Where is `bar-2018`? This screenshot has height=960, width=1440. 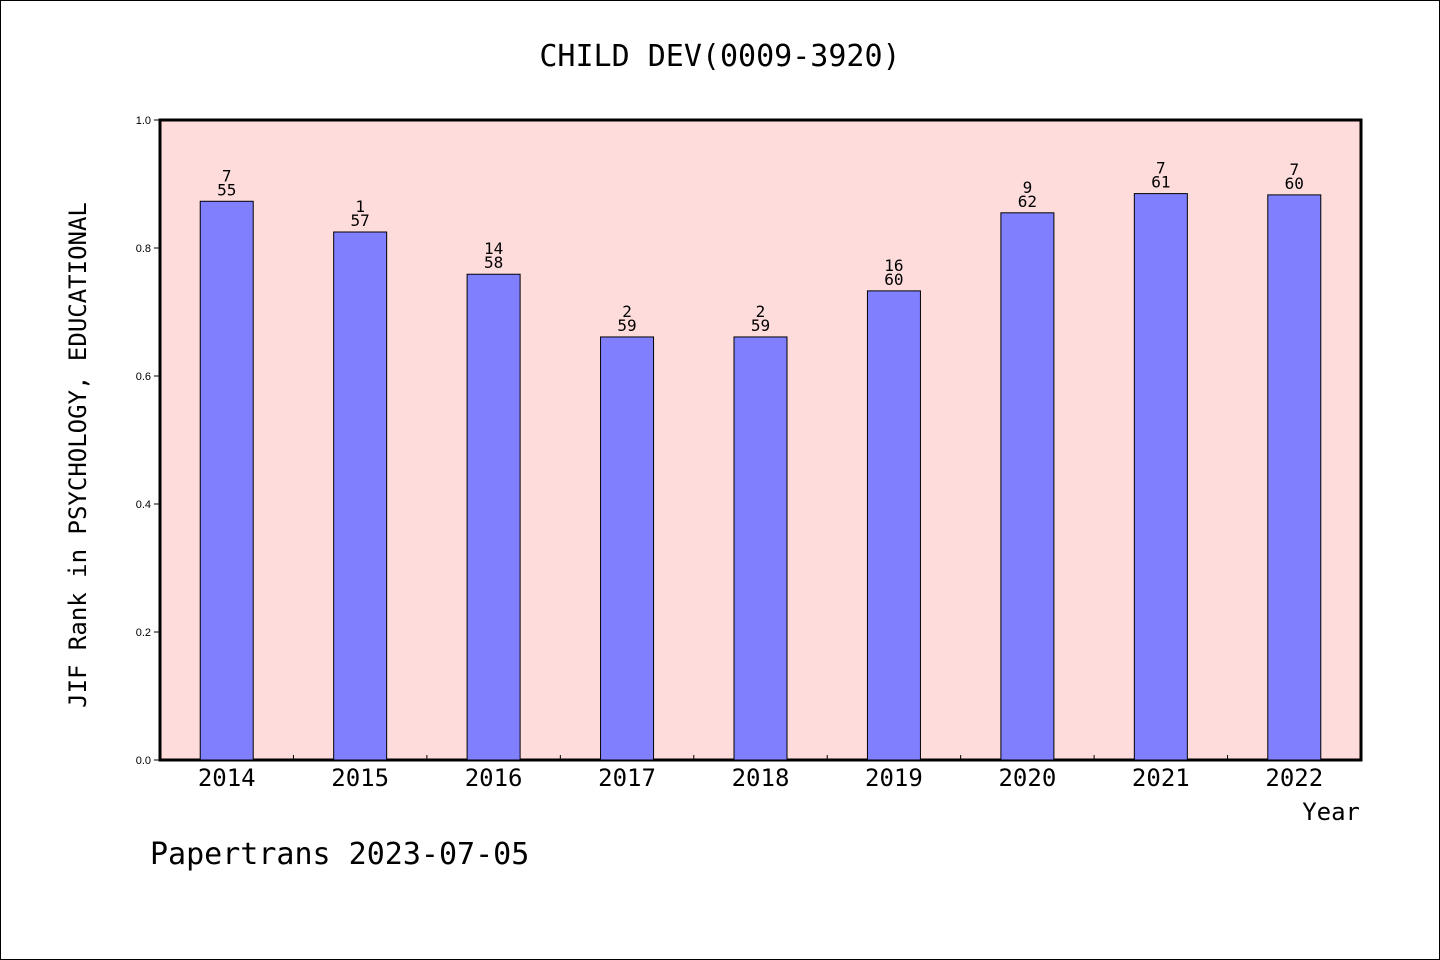 bar-2018 is located at coordinates (760, 548).